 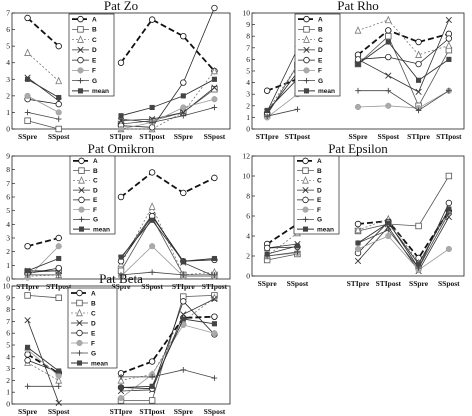 What do you see at coordinates (247, 13) in the screenshot?
I see `y-tick-label: 10` at bounding box center [247, 13].